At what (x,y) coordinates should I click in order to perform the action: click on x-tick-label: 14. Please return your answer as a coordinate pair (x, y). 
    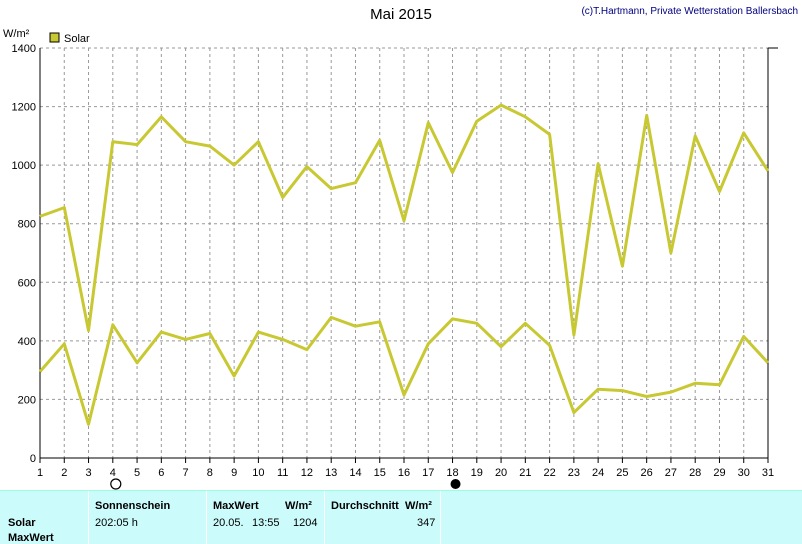
    Looking at the image, I should click on (355, 473).